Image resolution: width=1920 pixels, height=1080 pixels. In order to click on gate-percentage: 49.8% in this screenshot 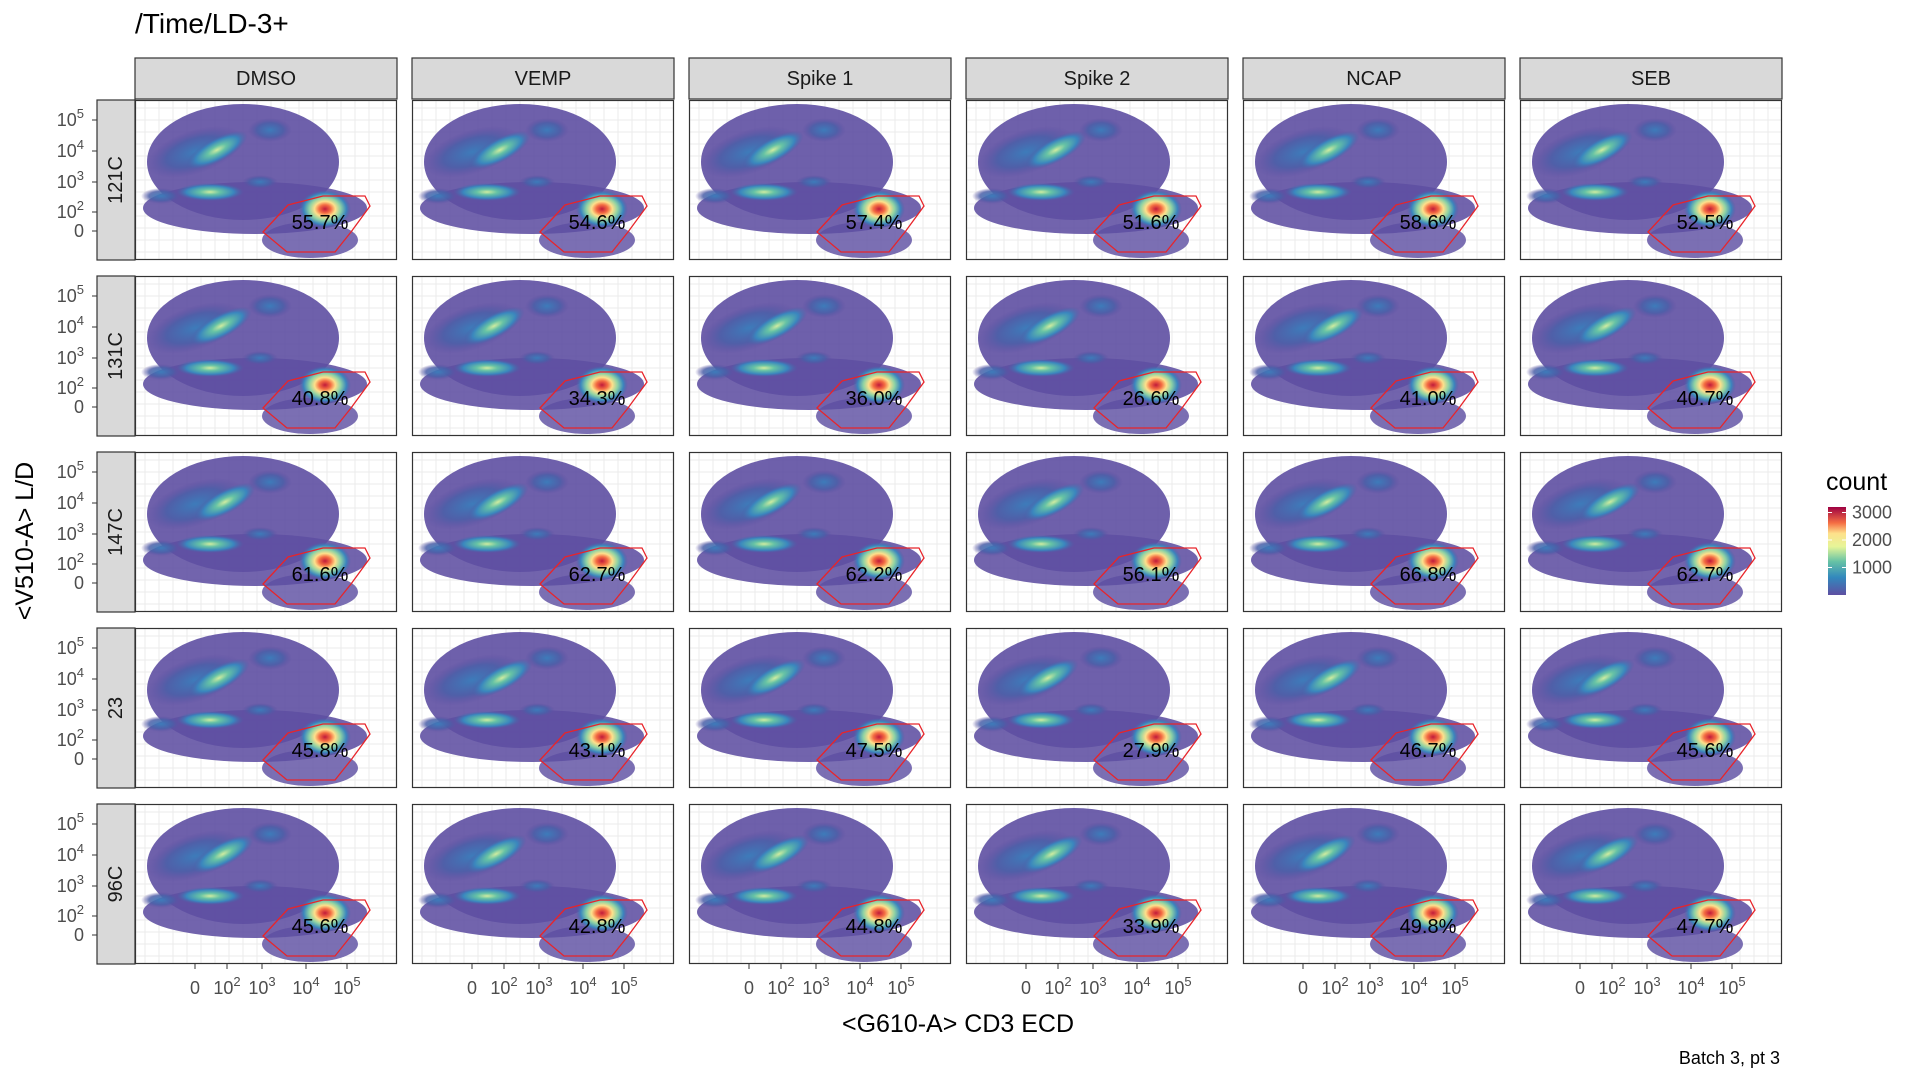, I will do `click(1428, 927)`.